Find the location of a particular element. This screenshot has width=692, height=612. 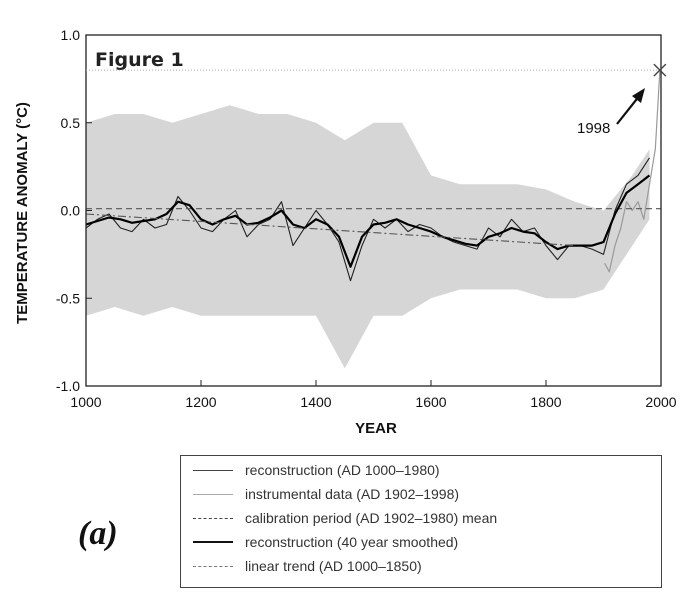

x-tick-label-0: 1000 is located at coordinates (85, 402).